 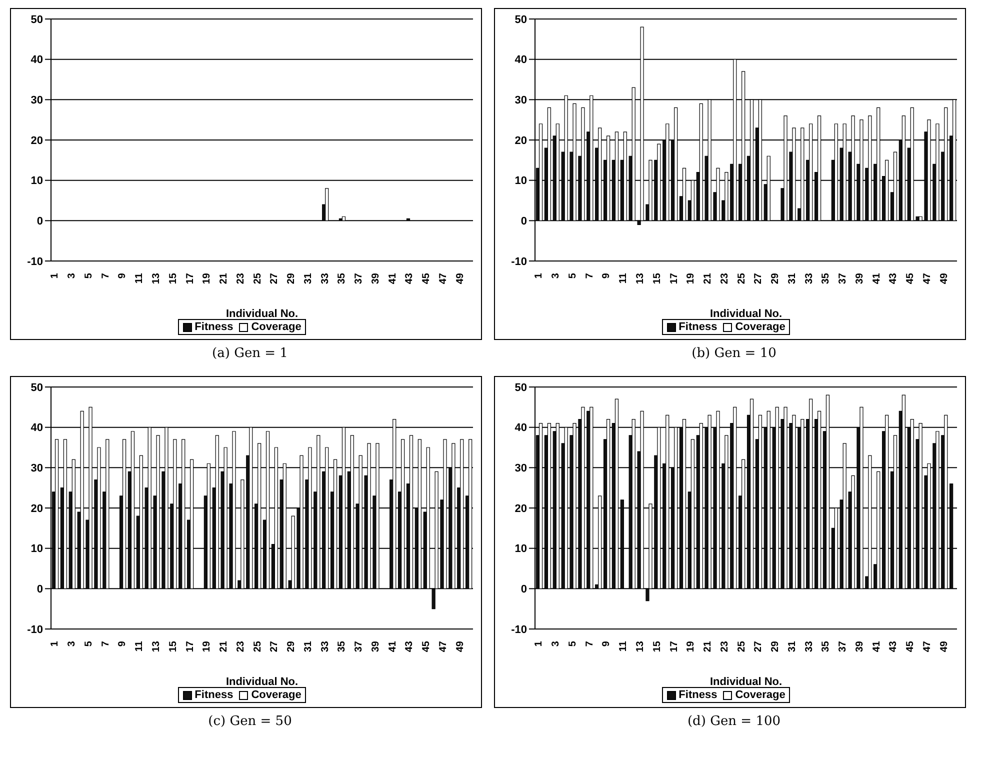 What do you see at coordinates (207, 278) in the screenshot?
I see `x-tick-label: 19` at bounding box center [207, 278].